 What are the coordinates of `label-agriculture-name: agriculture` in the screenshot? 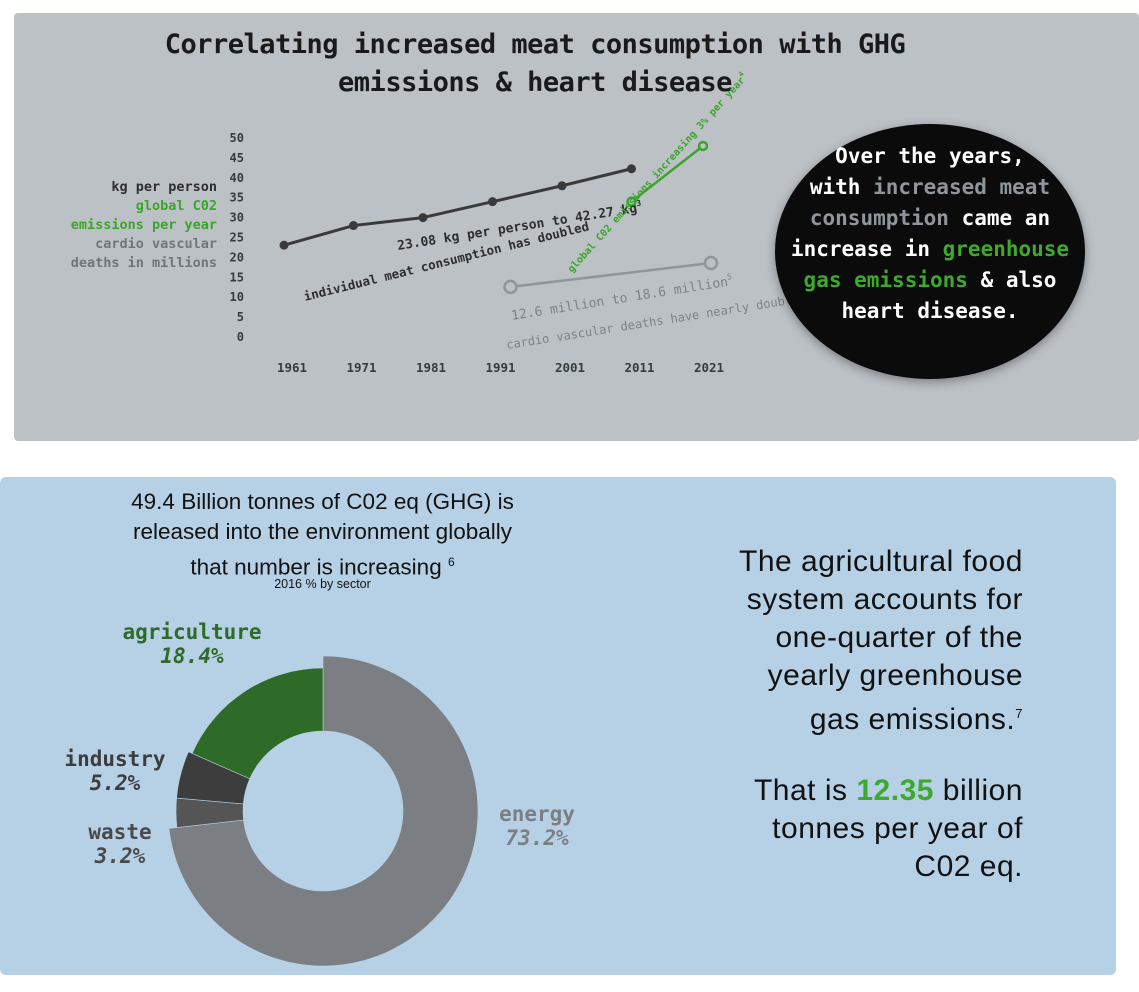 It's located at (192, 632).